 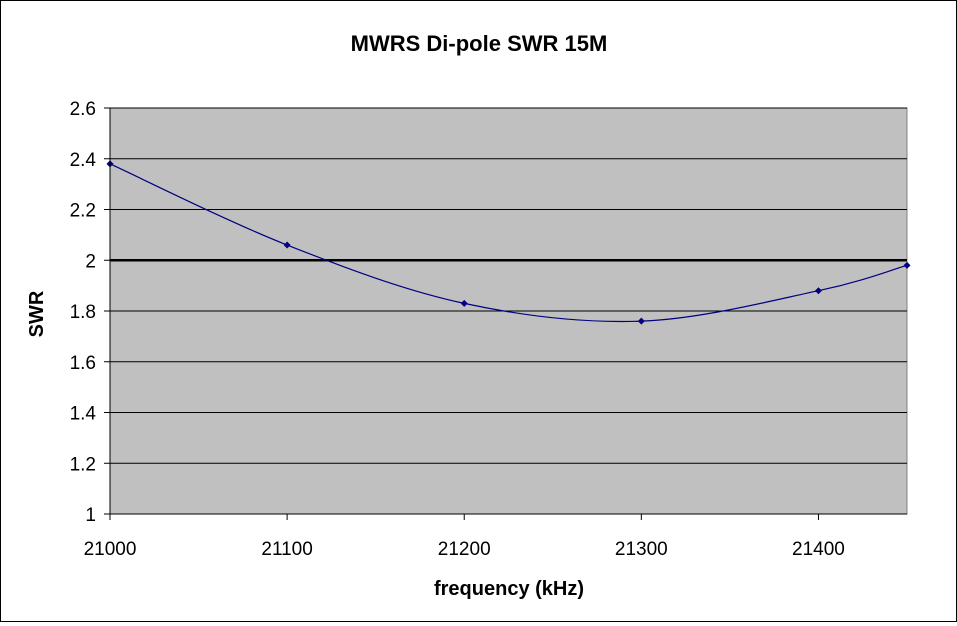 I want to click on x-tick-label: 21300, so click(x=641, y=549).